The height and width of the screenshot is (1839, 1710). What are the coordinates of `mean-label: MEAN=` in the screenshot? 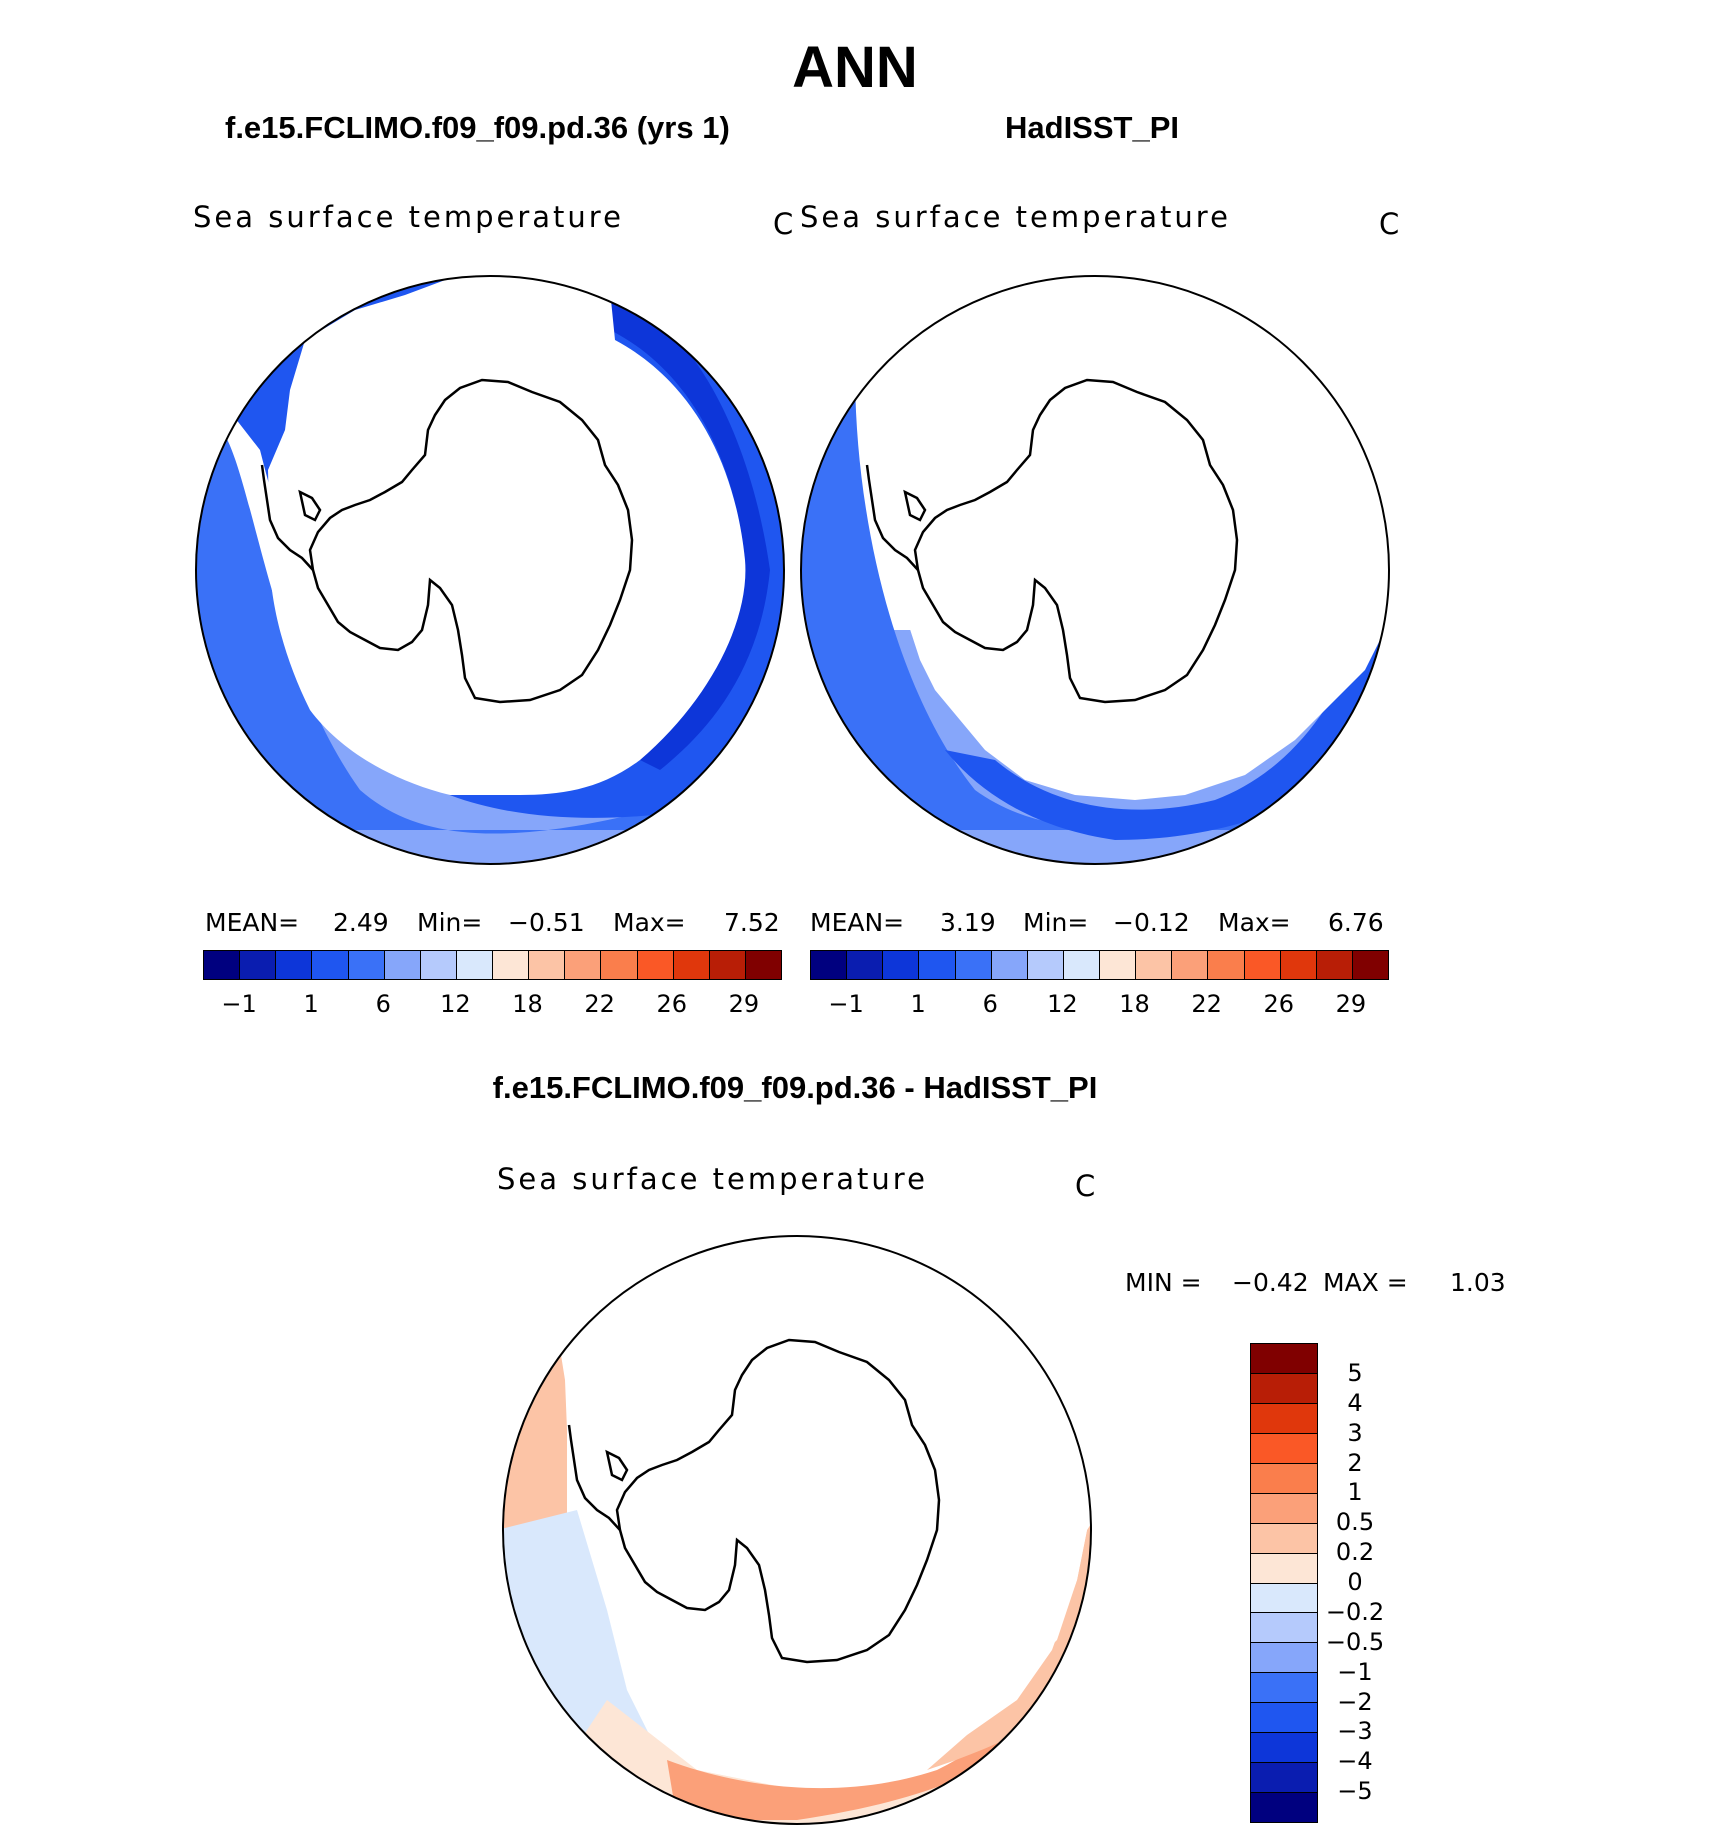 It's located at (252, 922).